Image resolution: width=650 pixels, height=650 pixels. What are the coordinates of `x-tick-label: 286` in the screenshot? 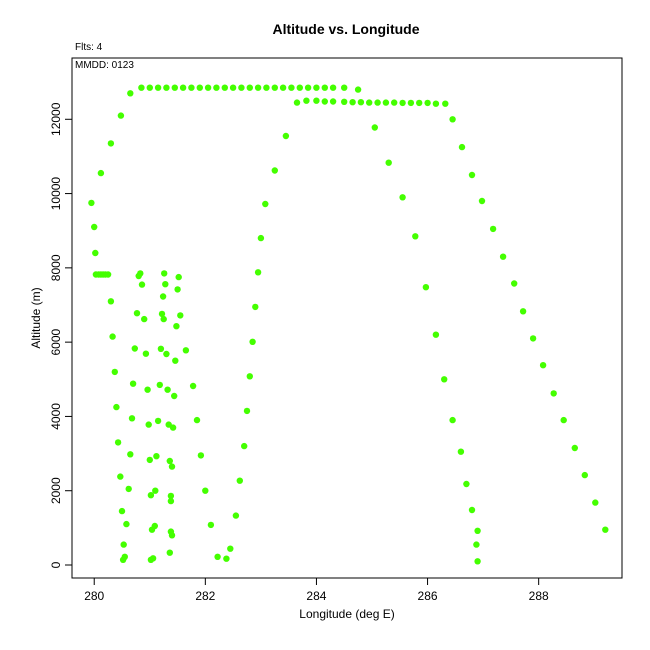 It's located at (428, 596).